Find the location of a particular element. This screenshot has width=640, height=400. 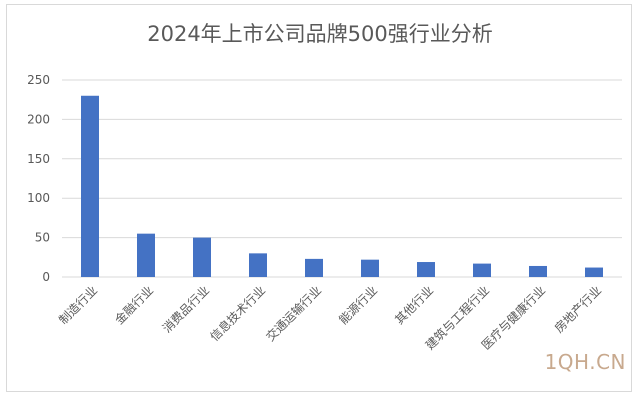

x-tick-label: 制造行业 is located at coordinates (78, 305).